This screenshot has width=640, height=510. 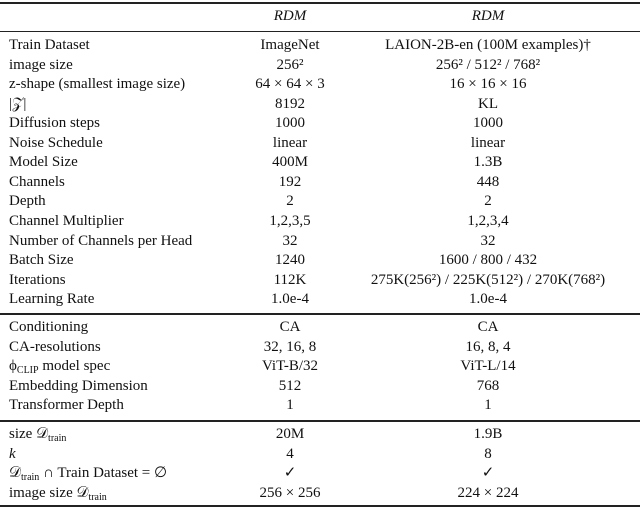 What do you see at coordinates (320, 162) in the screenshot?
I see `table-row: Model Size 400M 1.3B` at bounding box center [320, 162].